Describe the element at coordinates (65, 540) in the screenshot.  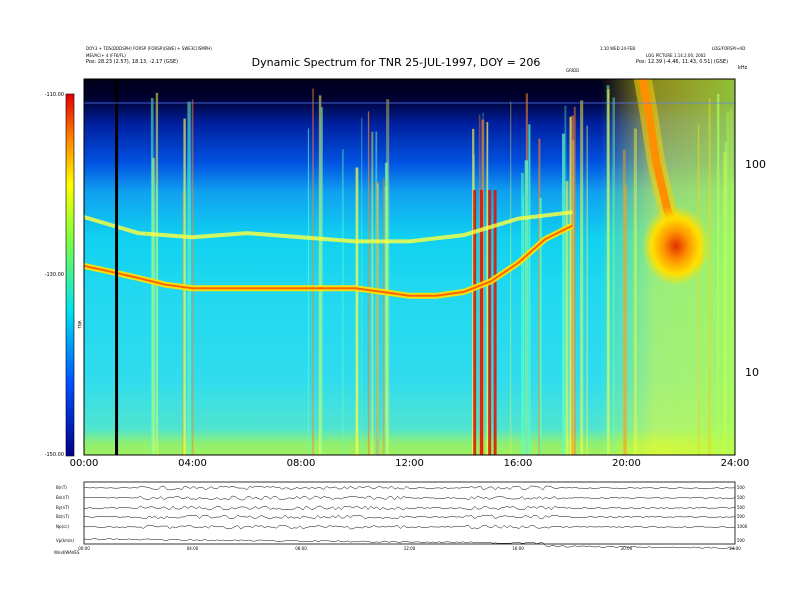
I see `parameter-label: Vp(km/s)` at that location.